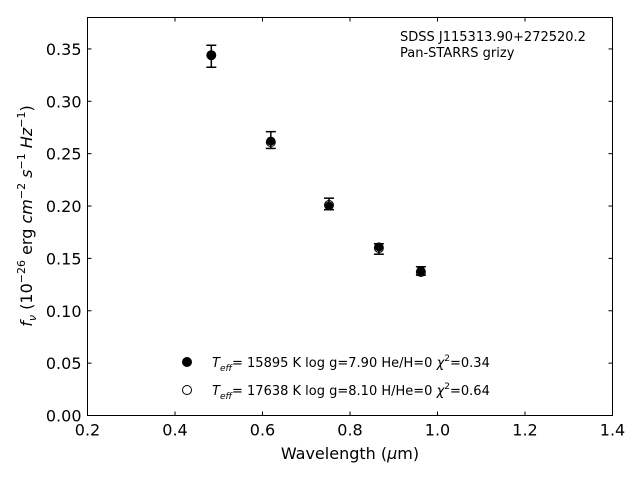 This screenshot has width=640, height=480. I want to click on y-tick-label: 0.25, so click(64, 154).